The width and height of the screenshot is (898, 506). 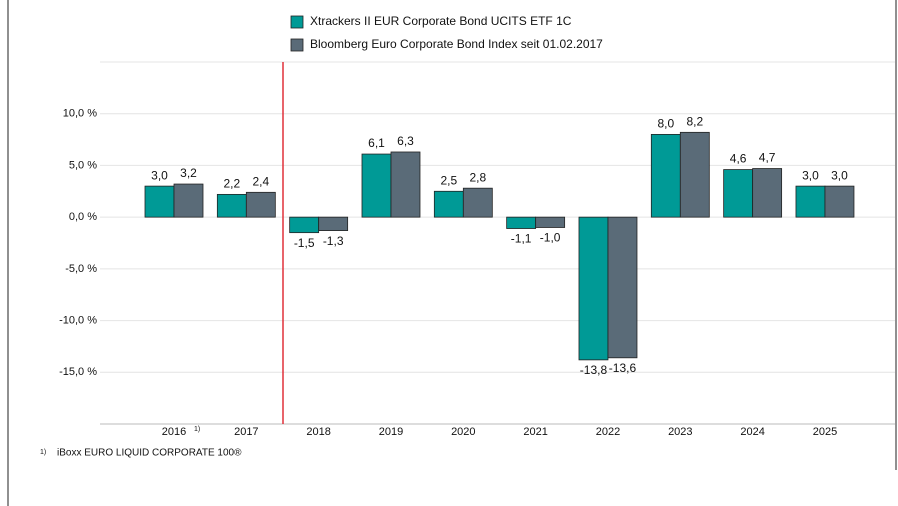 I want to click on x-tick-label: 2016, so click(x=174, y=432).